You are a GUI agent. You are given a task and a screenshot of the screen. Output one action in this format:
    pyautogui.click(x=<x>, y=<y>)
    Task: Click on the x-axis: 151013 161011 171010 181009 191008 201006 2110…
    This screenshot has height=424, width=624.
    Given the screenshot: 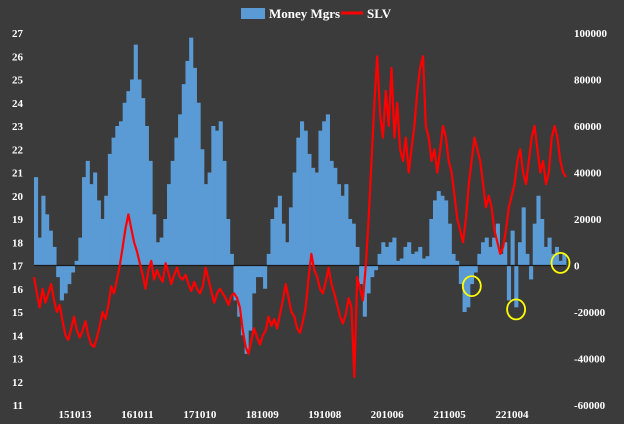 What is the action you would take?
    pyautogui.click(x=294, y=415)
    